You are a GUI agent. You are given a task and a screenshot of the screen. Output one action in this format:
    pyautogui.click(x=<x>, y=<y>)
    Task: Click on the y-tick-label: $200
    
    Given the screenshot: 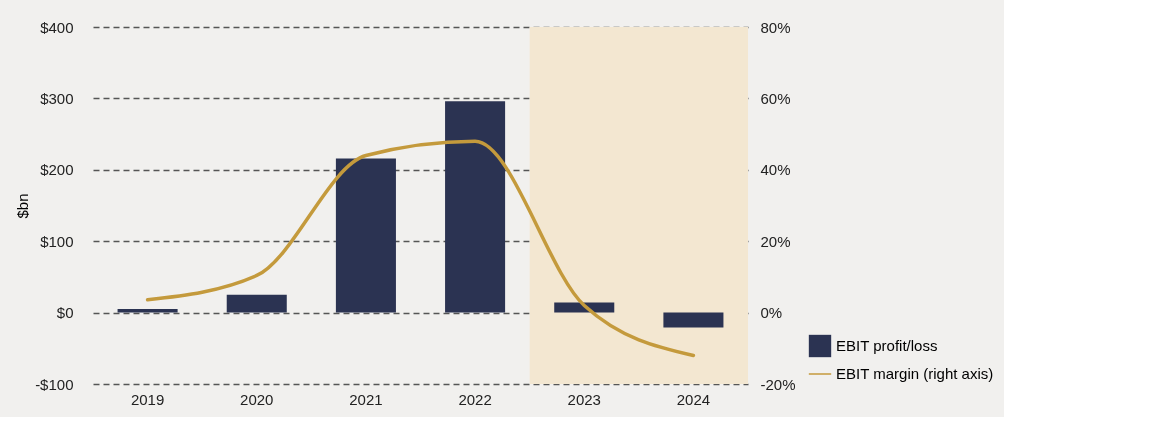 What is the action you would take?
    pyautogui.click(x=57, y=170)
    